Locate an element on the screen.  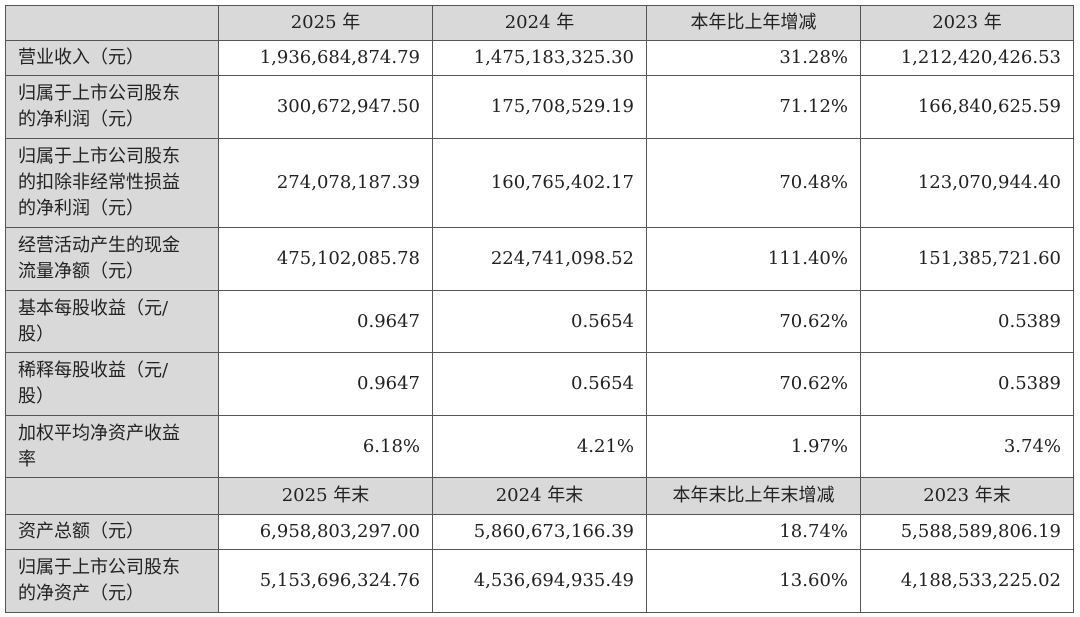
table-row: 基本每股收益（元/股） 0.9647 0.5654 70.62% 0.5389 is located at coordinates (539, 321).